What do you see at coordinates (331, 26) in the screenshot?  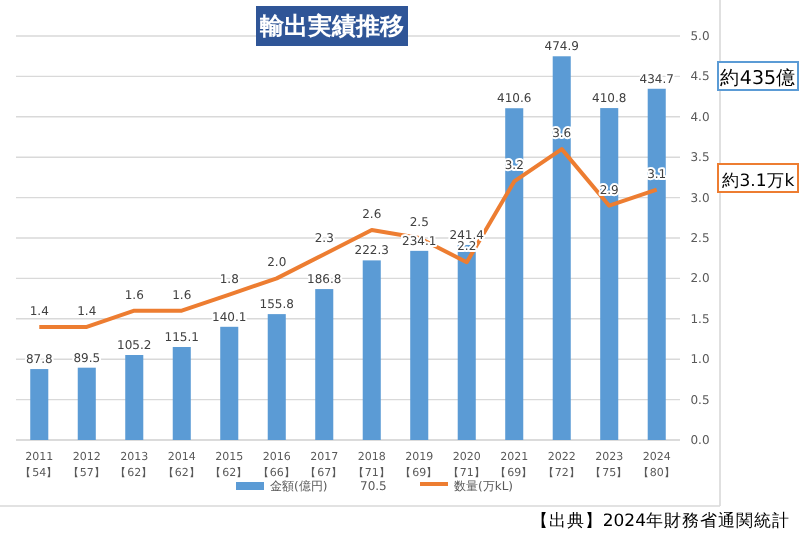 I see `chart-title: 輸出実績推移` at bounding box center [331, 26].